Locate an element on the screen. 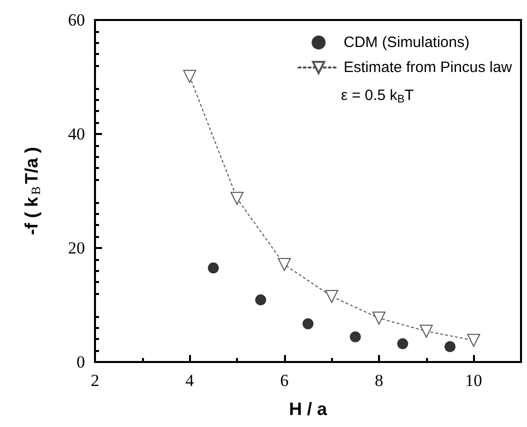 The image size is (527, 427). x-axis-title: H / a is located at coordinates (308, 409).